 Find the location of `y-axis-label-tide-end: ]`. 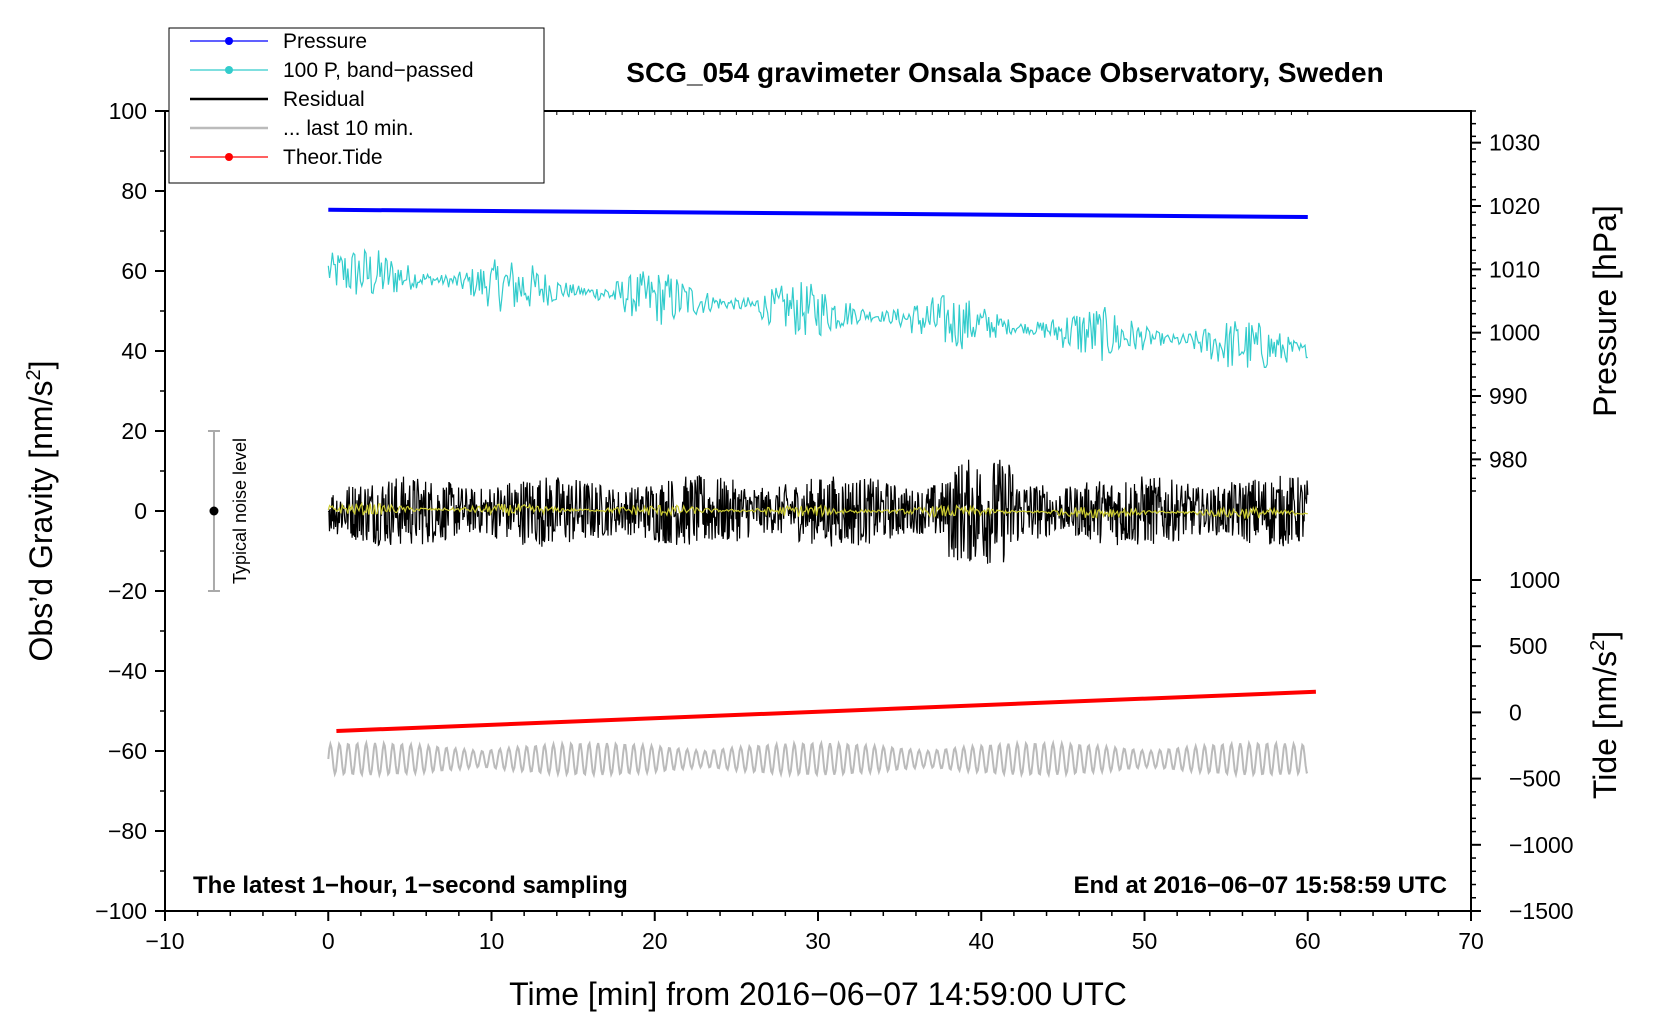

y-axis-label-tide-end: ] is located at coordinates (1605, 635).